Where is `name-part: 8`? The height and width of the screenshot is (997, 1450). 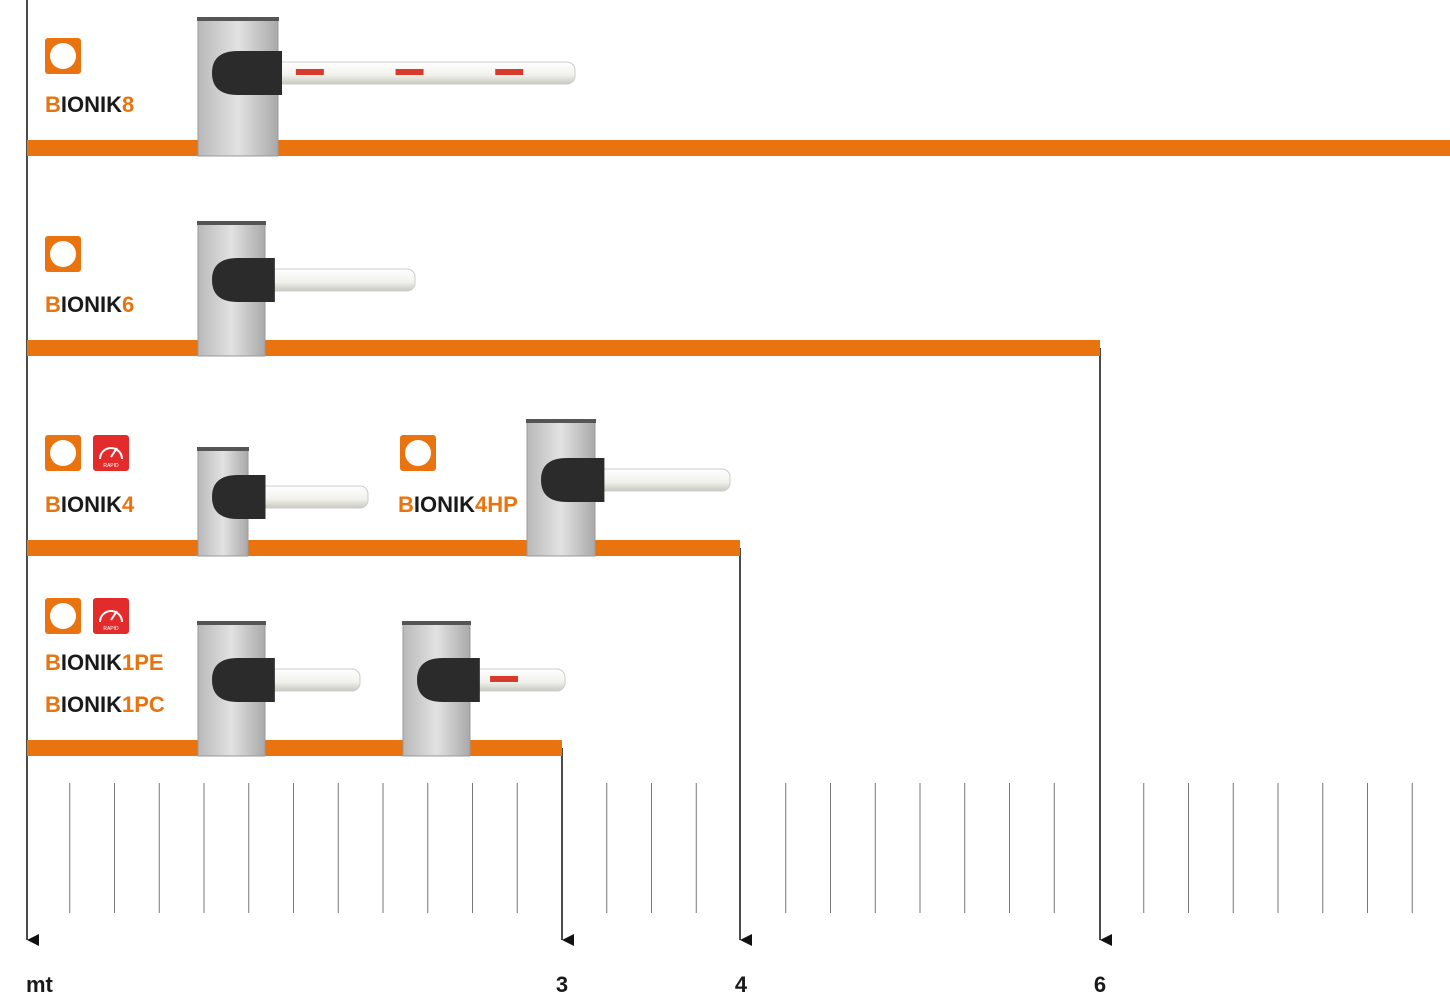
name-part: 8 is located at coordinates (128, 104).